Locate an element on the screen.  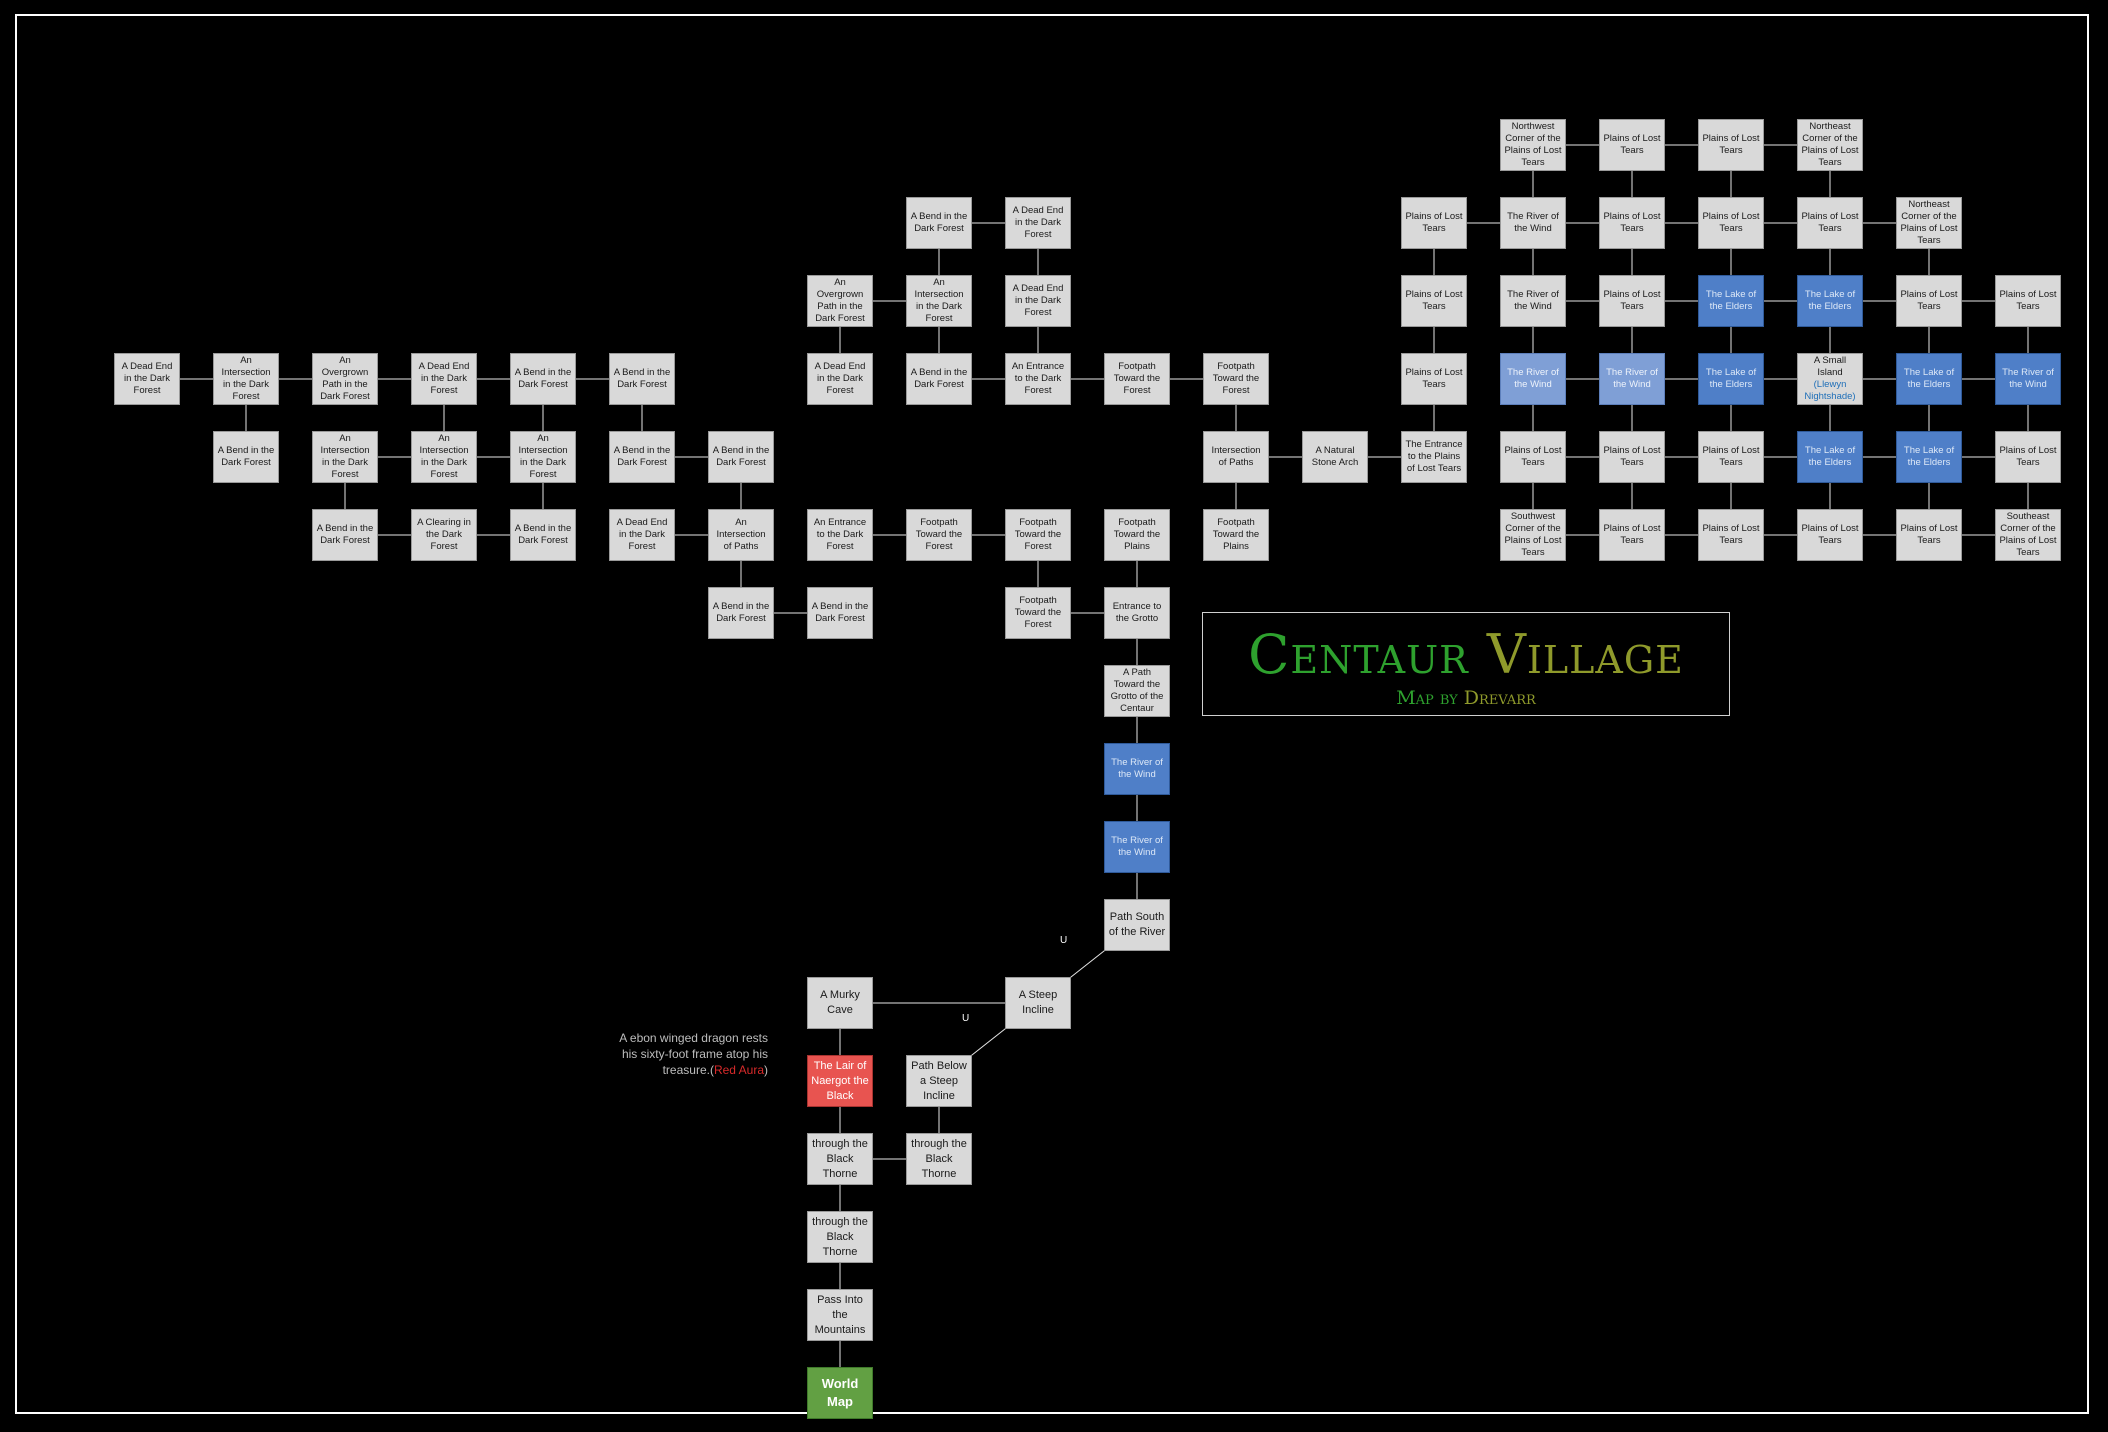
room-a2: An Intersection in the Dark Forest is located at coordinates (246, 379).